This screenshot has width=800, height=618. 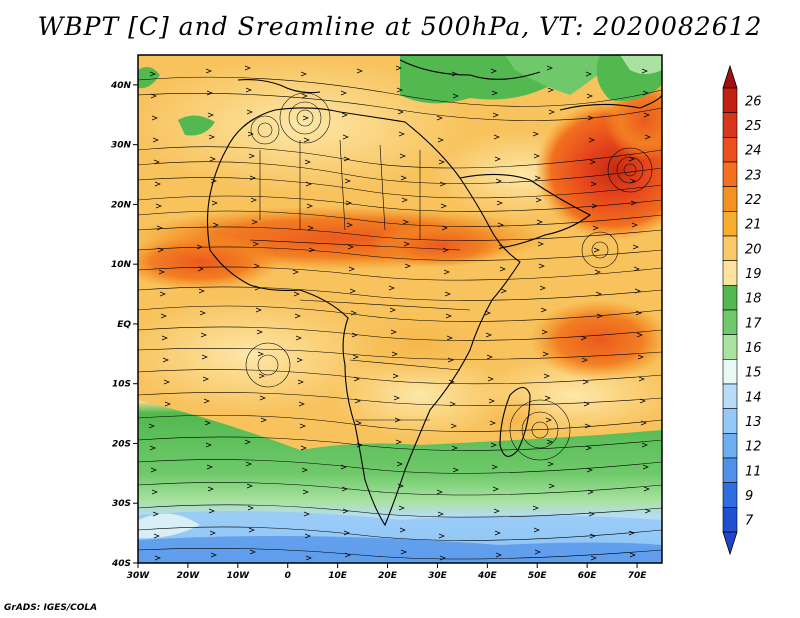 I want to click on colorbar-label: 11, so click(x=753, y=471).